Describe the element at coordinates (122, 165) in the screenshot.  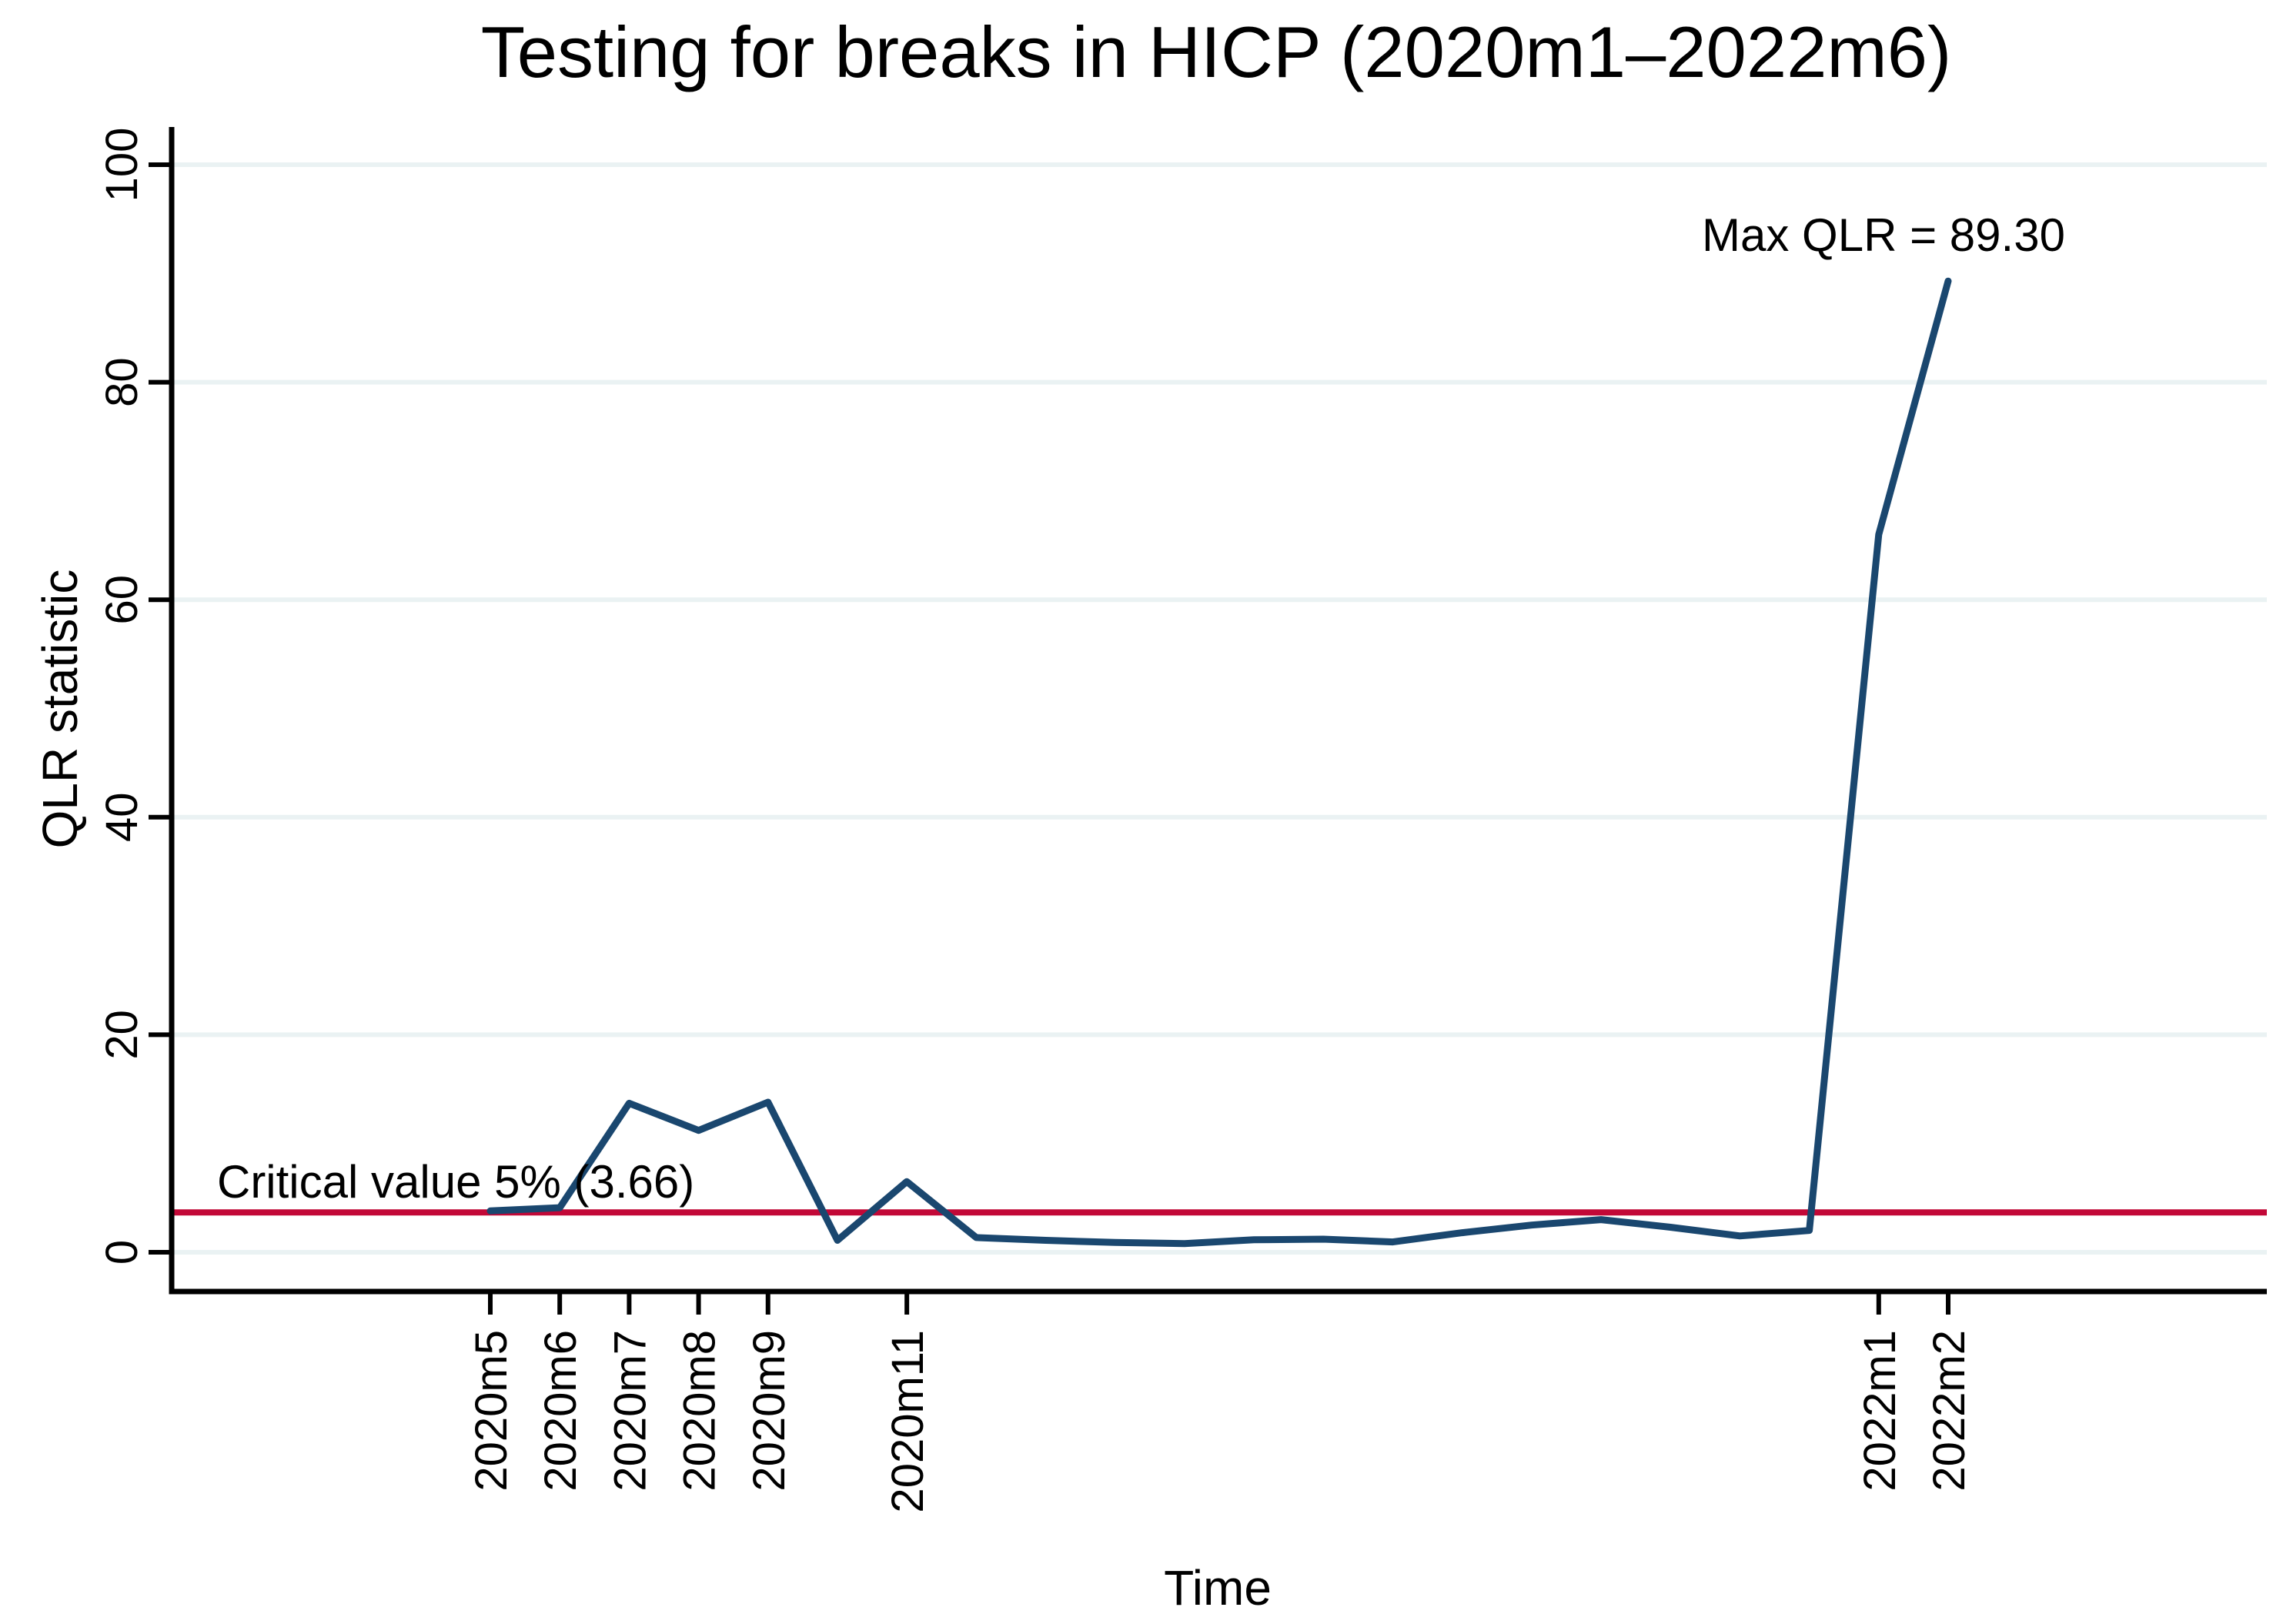
I see `y-tick-label: 100` at that location.